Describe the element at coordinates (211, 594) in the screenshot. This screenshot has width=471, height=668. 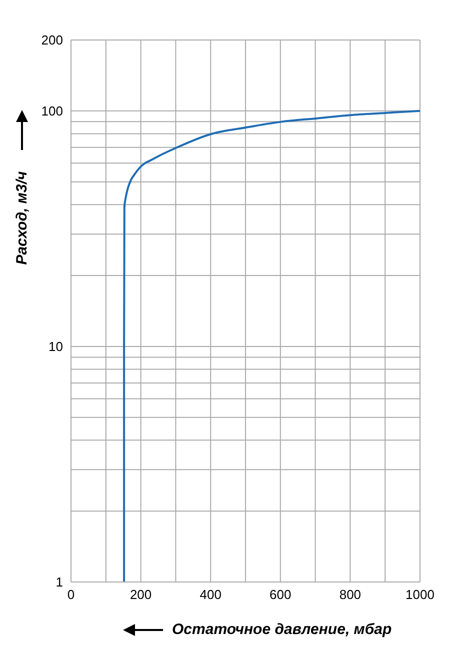
I see `x-tick-label: 400` at that location.